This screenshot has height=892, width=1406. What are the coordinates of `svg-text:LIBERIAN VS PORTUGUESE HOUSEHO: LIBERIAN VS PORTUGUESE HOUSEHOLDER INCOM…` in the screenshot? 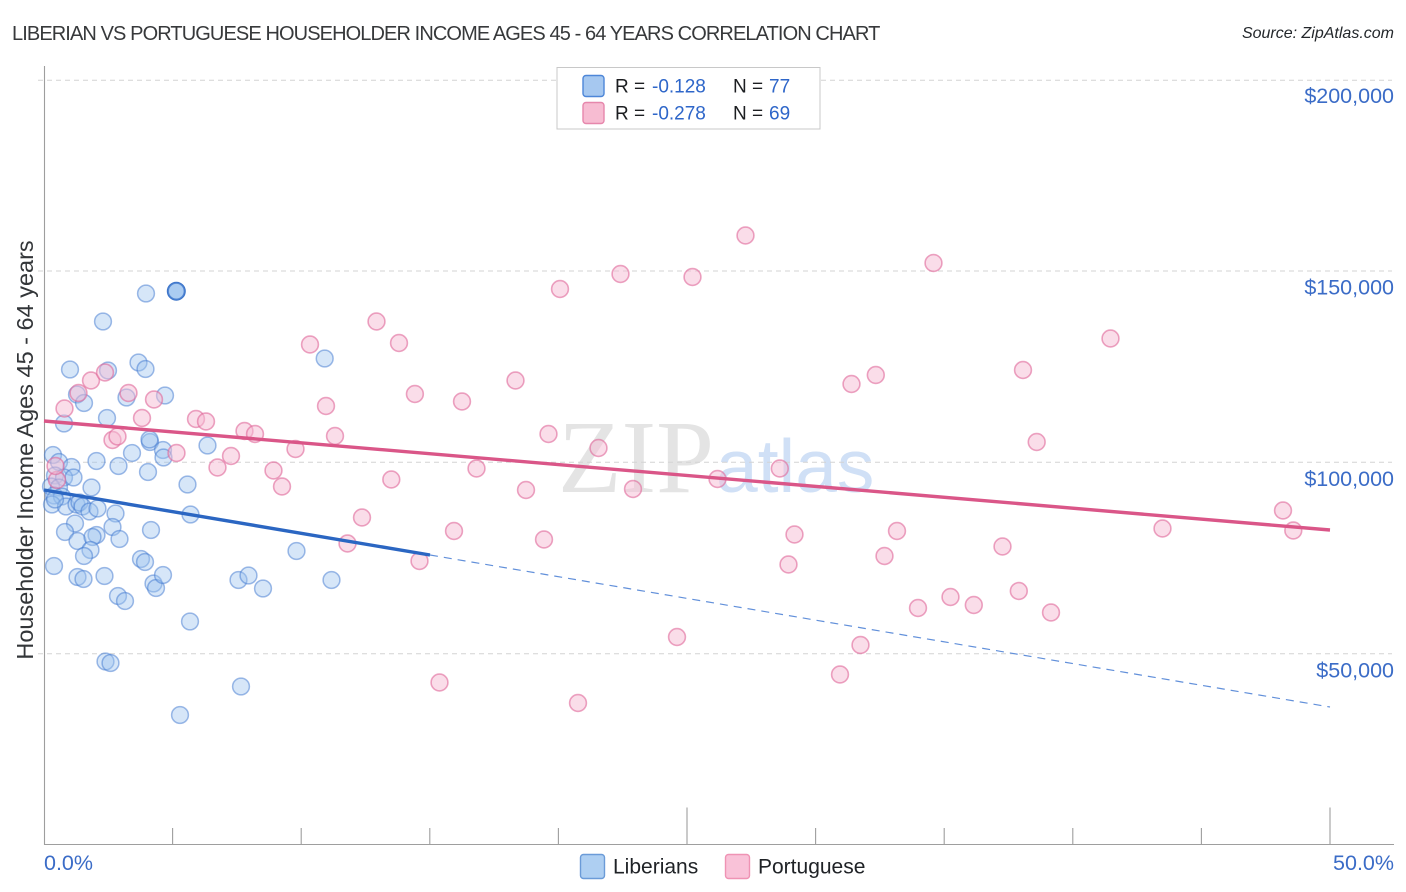 It's located at (446, 34).